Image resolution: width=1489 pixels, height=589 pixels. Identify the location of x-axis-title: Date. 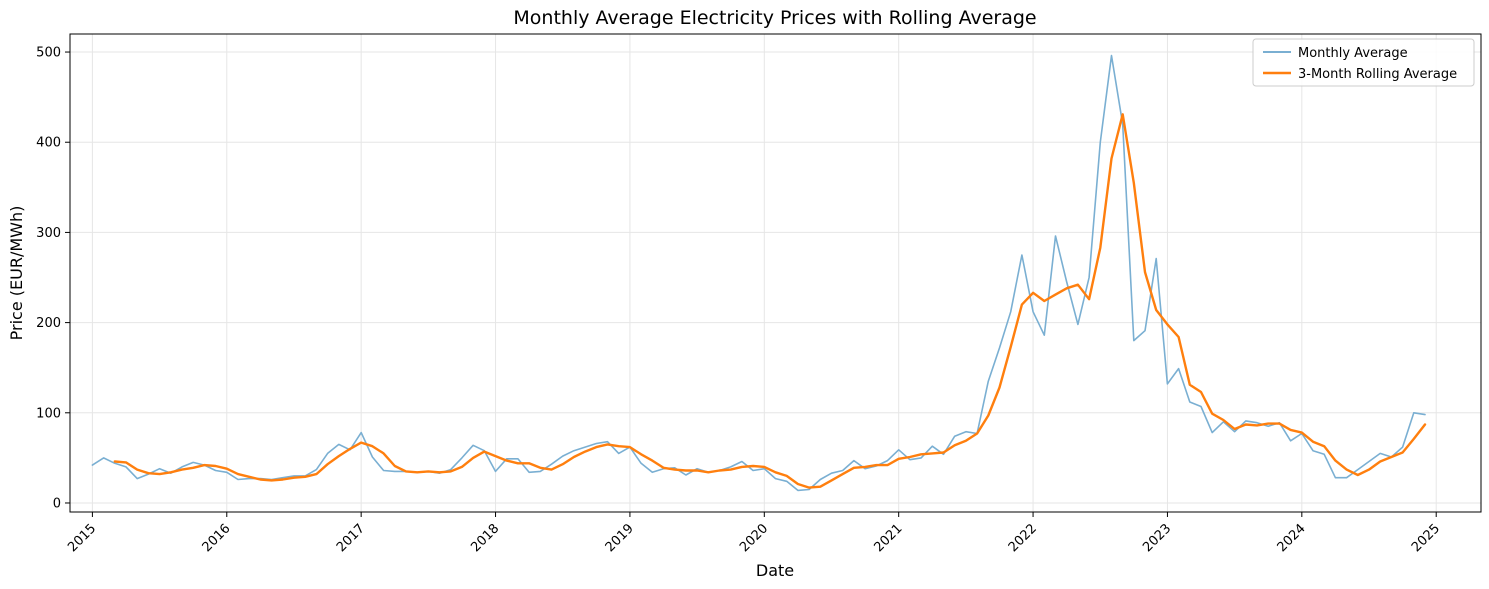
(775, 570).